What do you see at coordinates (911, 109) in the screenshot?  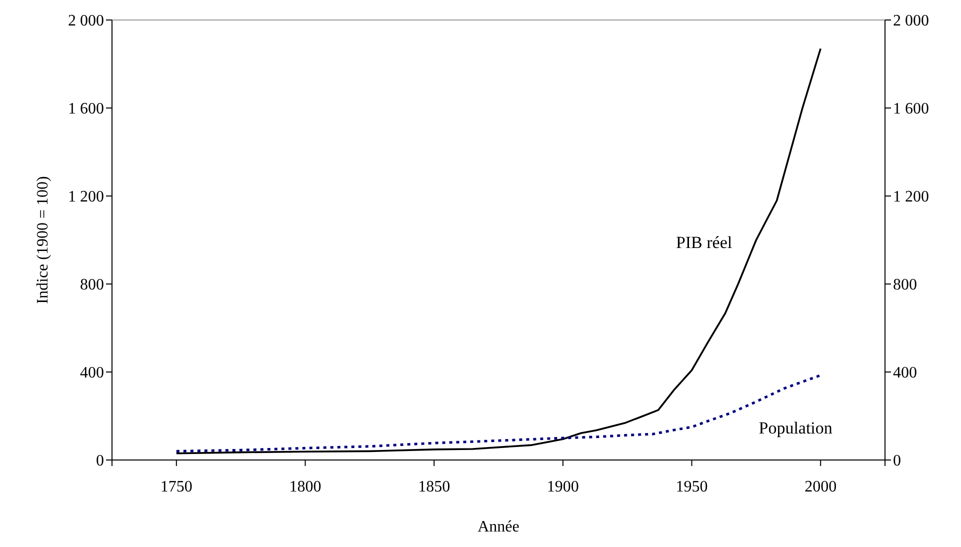 I see `y2-tick-label: 1 600` at bounding box center [911, 109].